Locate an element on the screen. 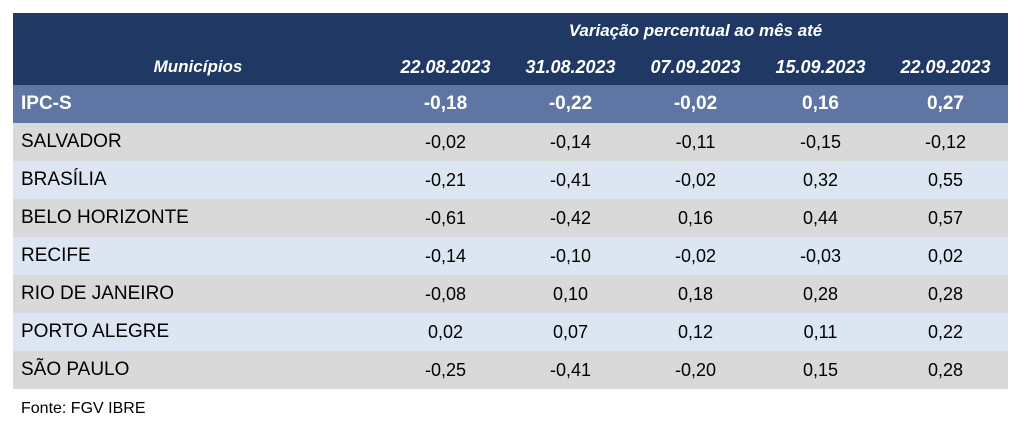 This screenshot has width=1024, height=442. row-name: PORTO ALEGRE is located at coordinates (95, 331).